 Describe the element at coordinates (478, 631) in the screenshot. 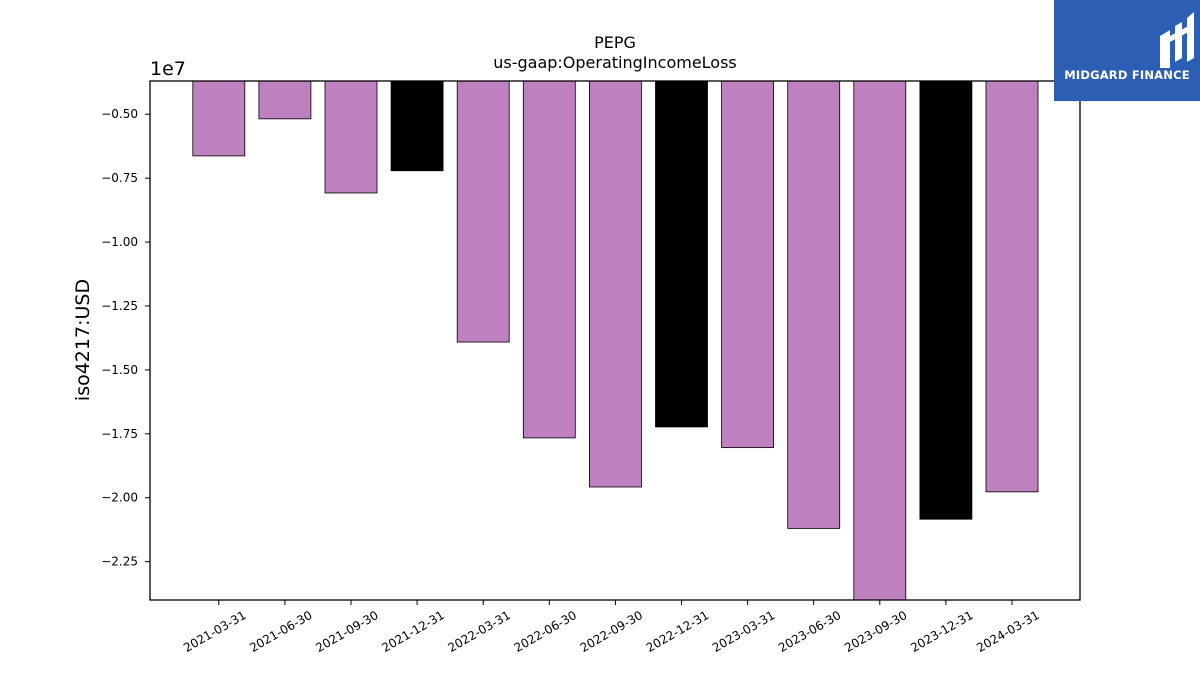

I see `x-tick-label: 2022-03-31` at that location.